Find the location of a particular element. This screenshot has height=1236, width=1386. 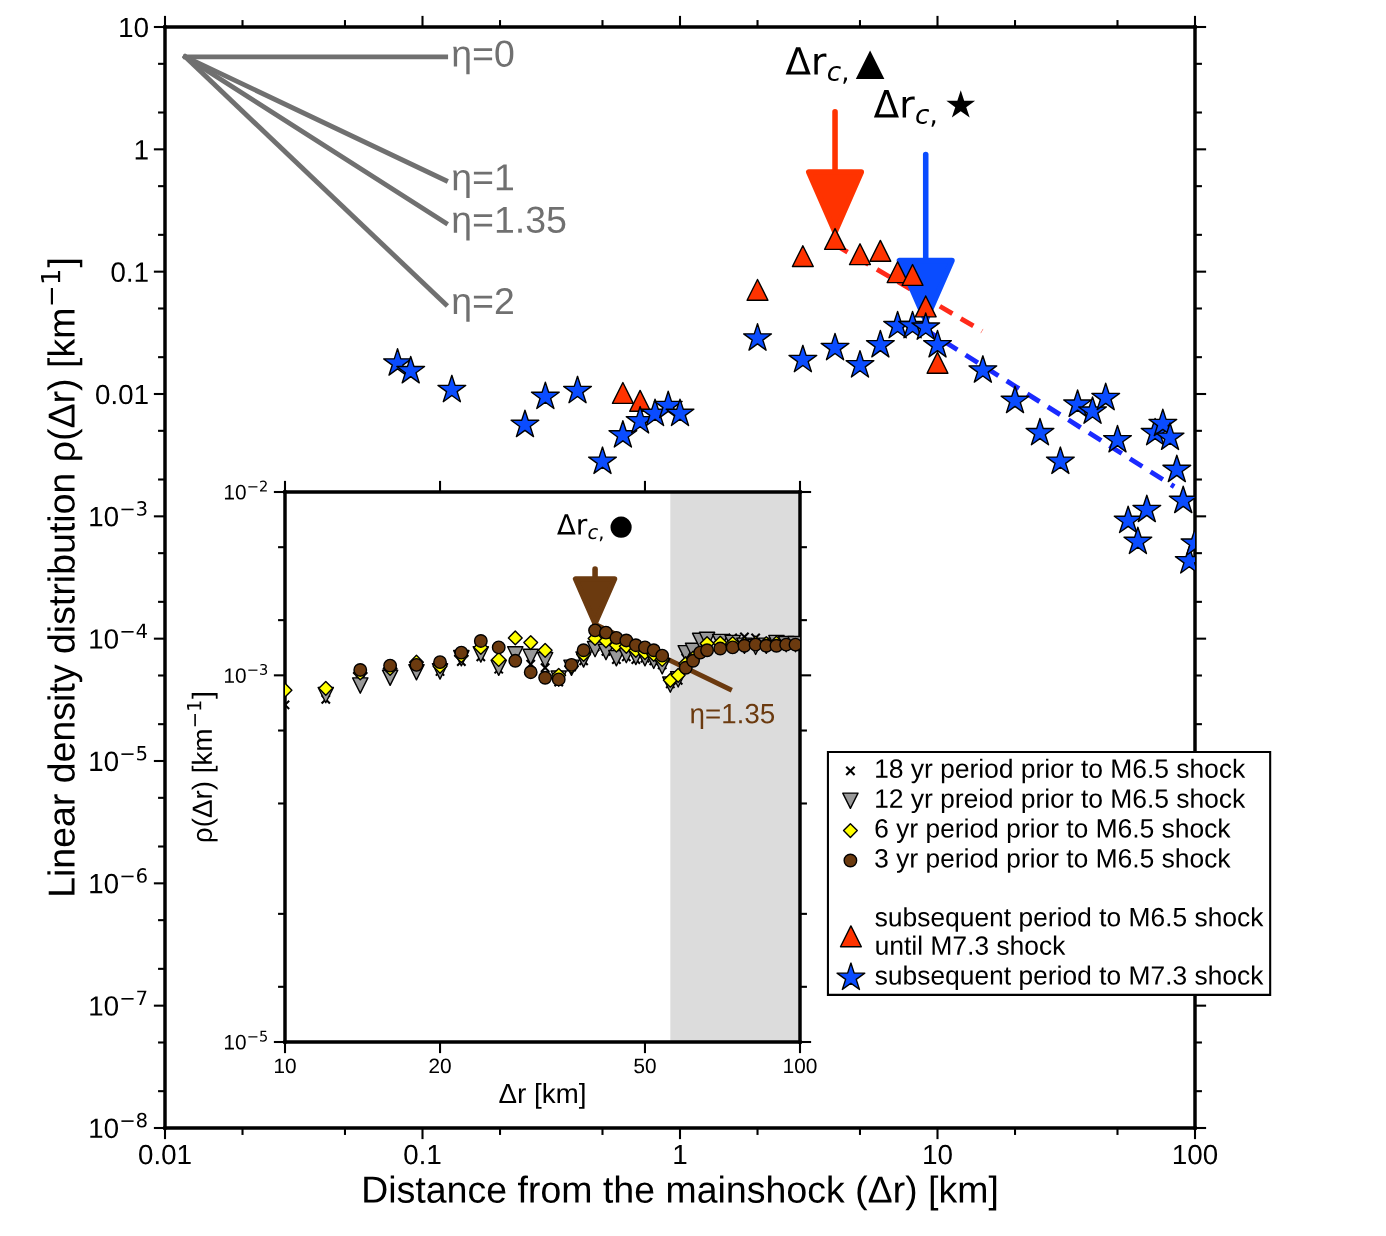

x-tick-label: 0.1 is located at coordinates (422, 1154).